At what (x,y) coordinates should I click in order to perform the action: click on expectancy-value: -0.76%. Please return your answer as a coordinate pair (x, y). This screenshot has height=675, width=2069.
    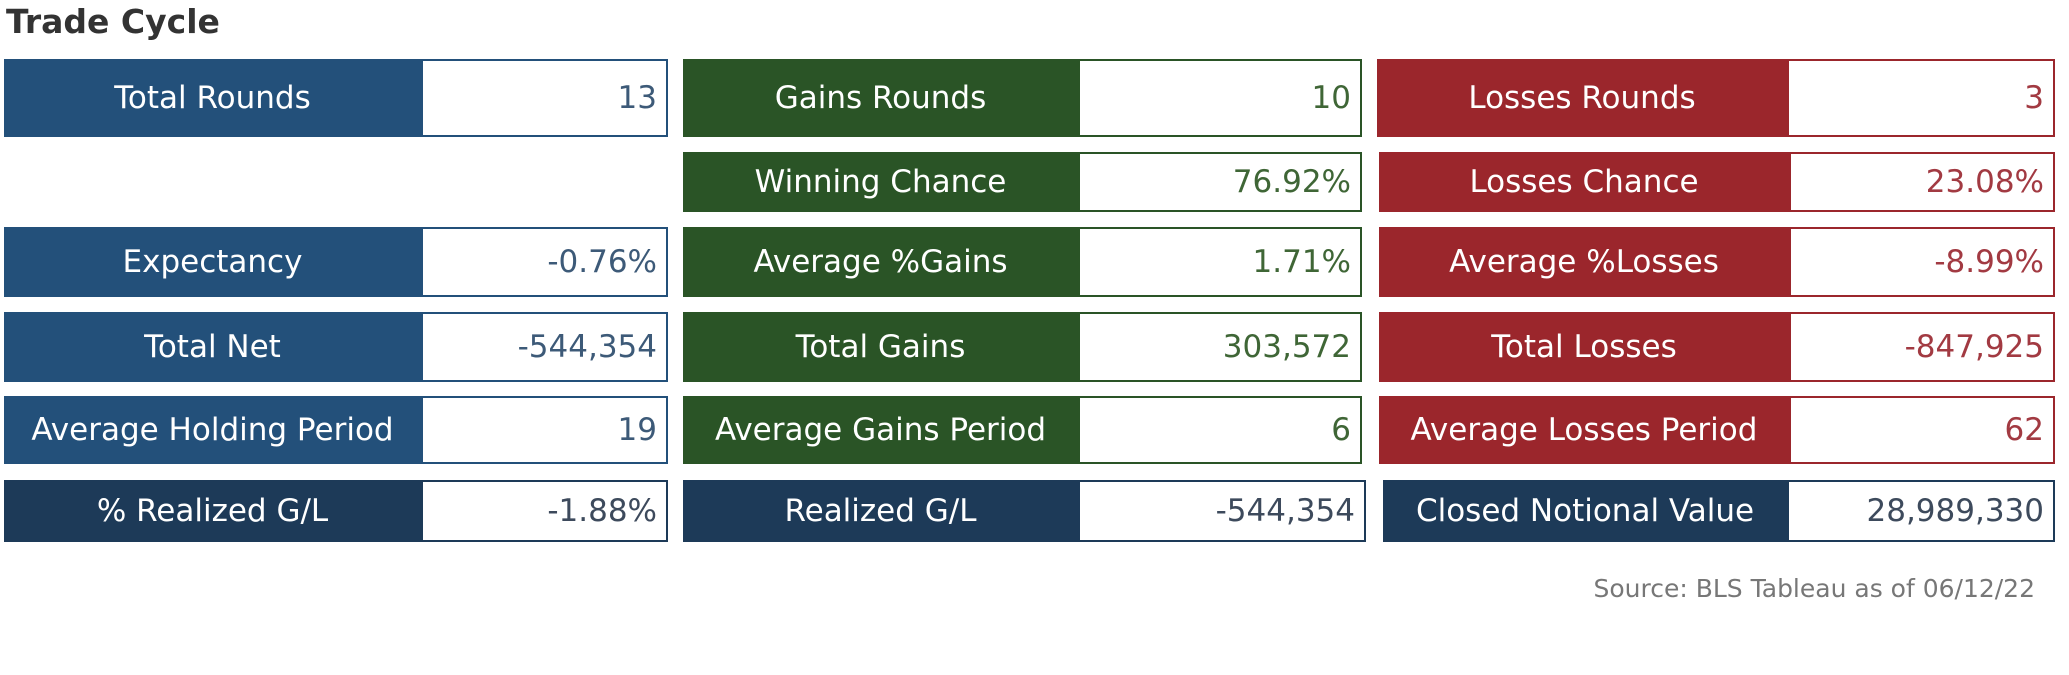
    Looking at the image, I should click on (544, 262).